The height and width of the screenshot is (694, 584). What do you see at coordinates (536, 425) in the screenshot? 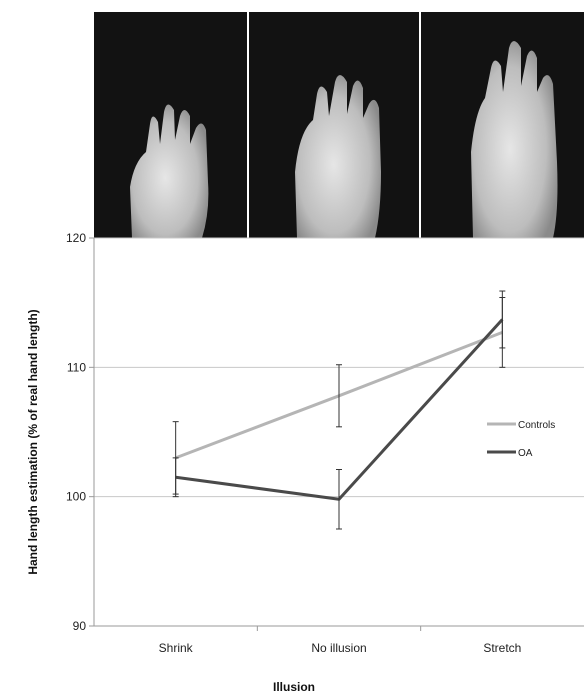
I see `legend-label-controls: Controls` at bounding box center [536, 425].